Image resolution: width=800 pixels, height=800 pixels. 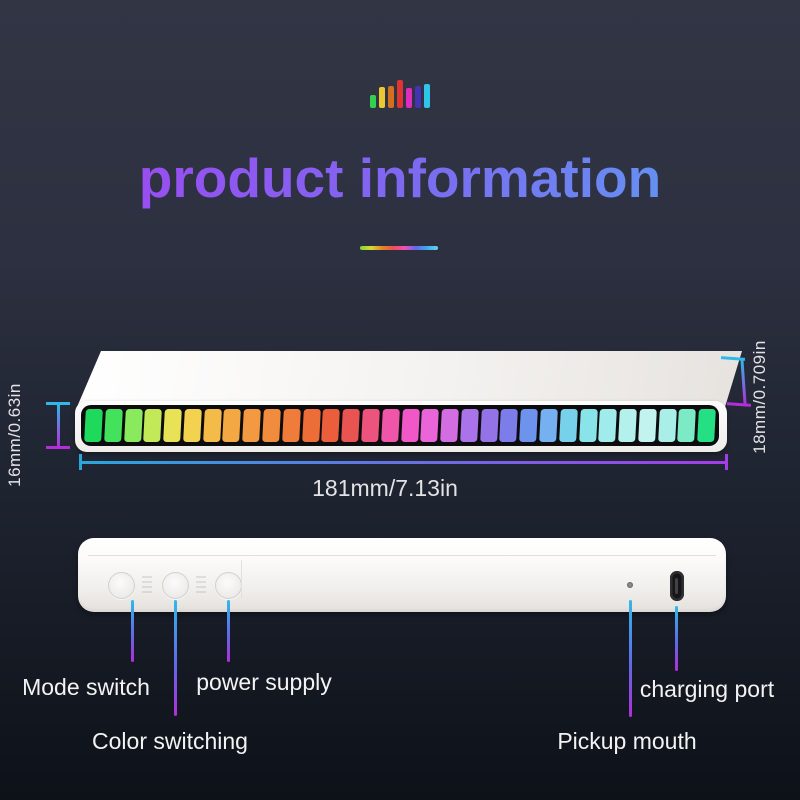 What do you see at coordinates (630, 585) in the screenshot?
I see `pickup-microphone-hole` at bounding box center [630, 585].